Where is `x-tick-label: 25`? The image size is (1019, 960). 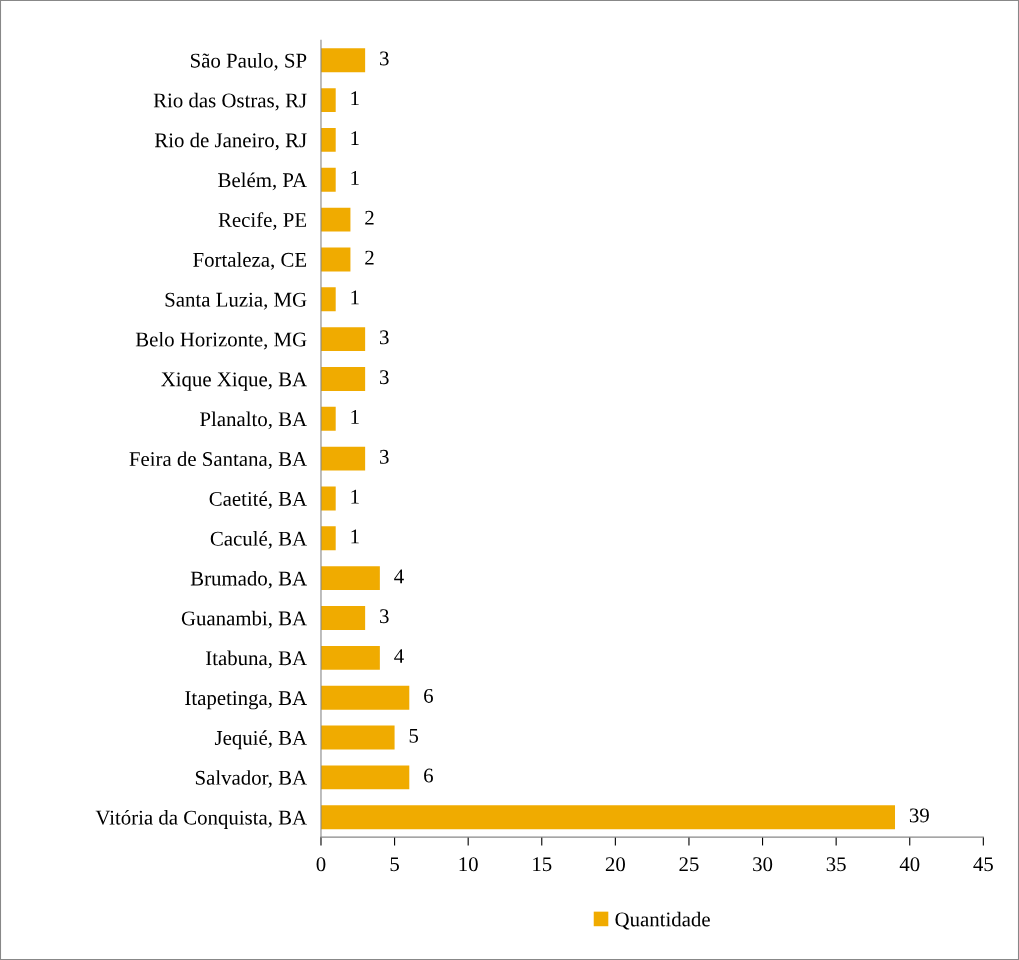
x-tick-label: 25 is located at coordinates (689, 864).